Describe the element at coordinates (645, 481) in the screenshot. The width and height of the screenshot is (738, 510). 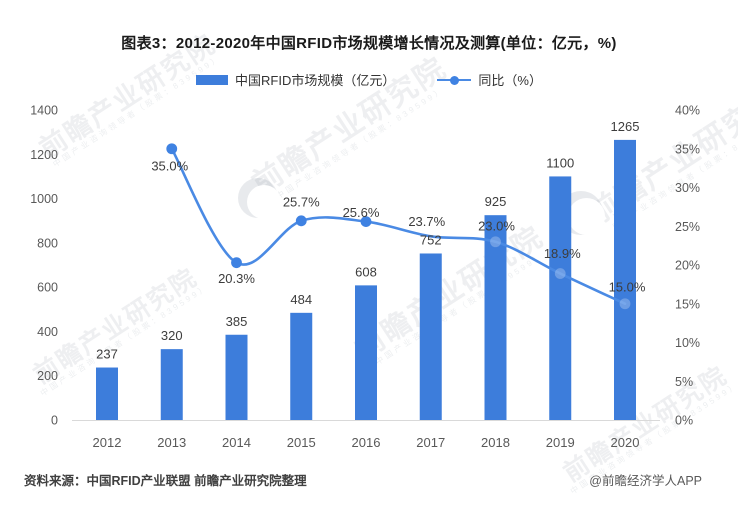
I see `credit-note: @前瞻经济学人APP` at that location.